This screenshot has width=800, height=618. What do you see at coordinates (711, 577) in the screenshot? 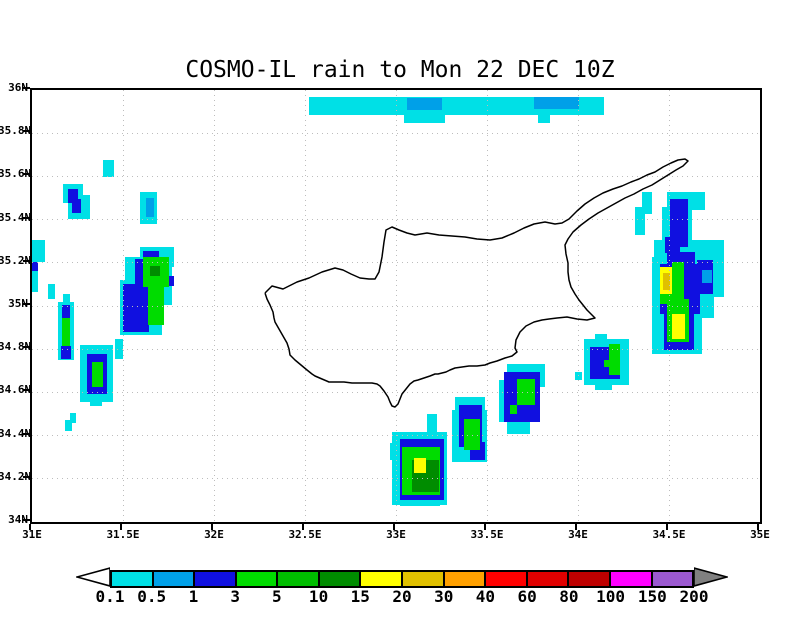
I see `colorbar-right-cap` at bounding box center [711, 577].